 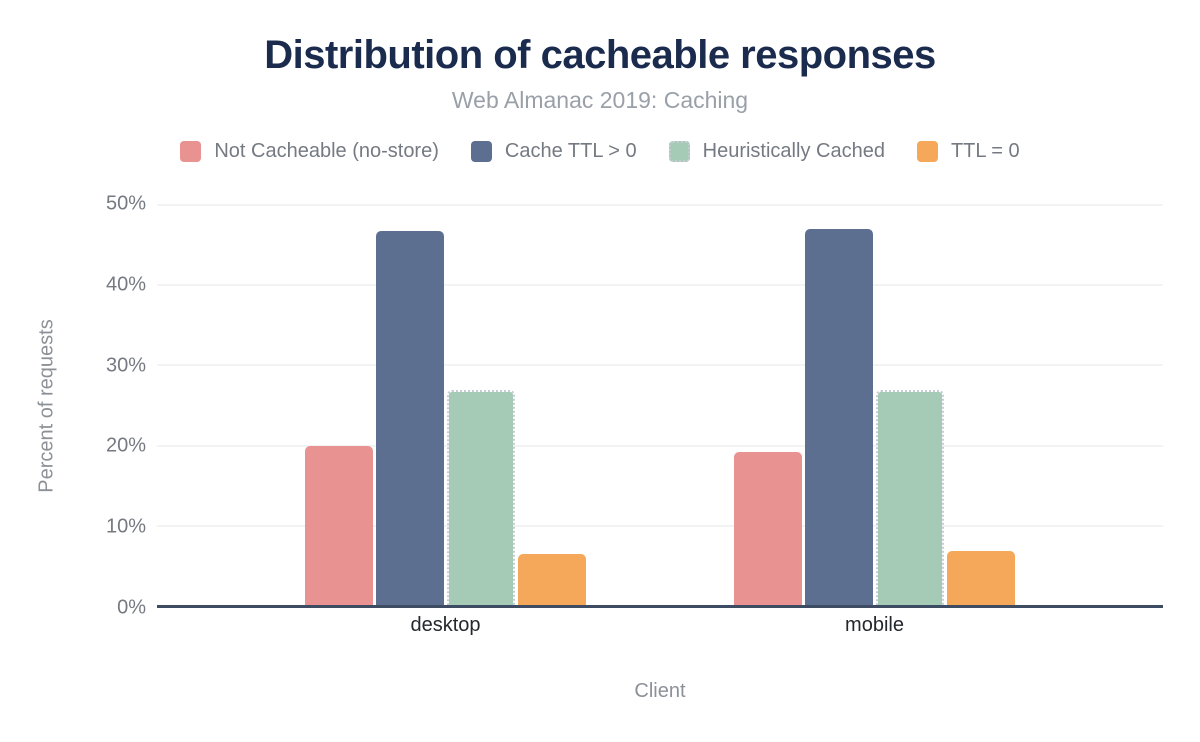 I want to click on legend-label-cache-ttl: Cache TTL > 0, so click(x=570, y=151).